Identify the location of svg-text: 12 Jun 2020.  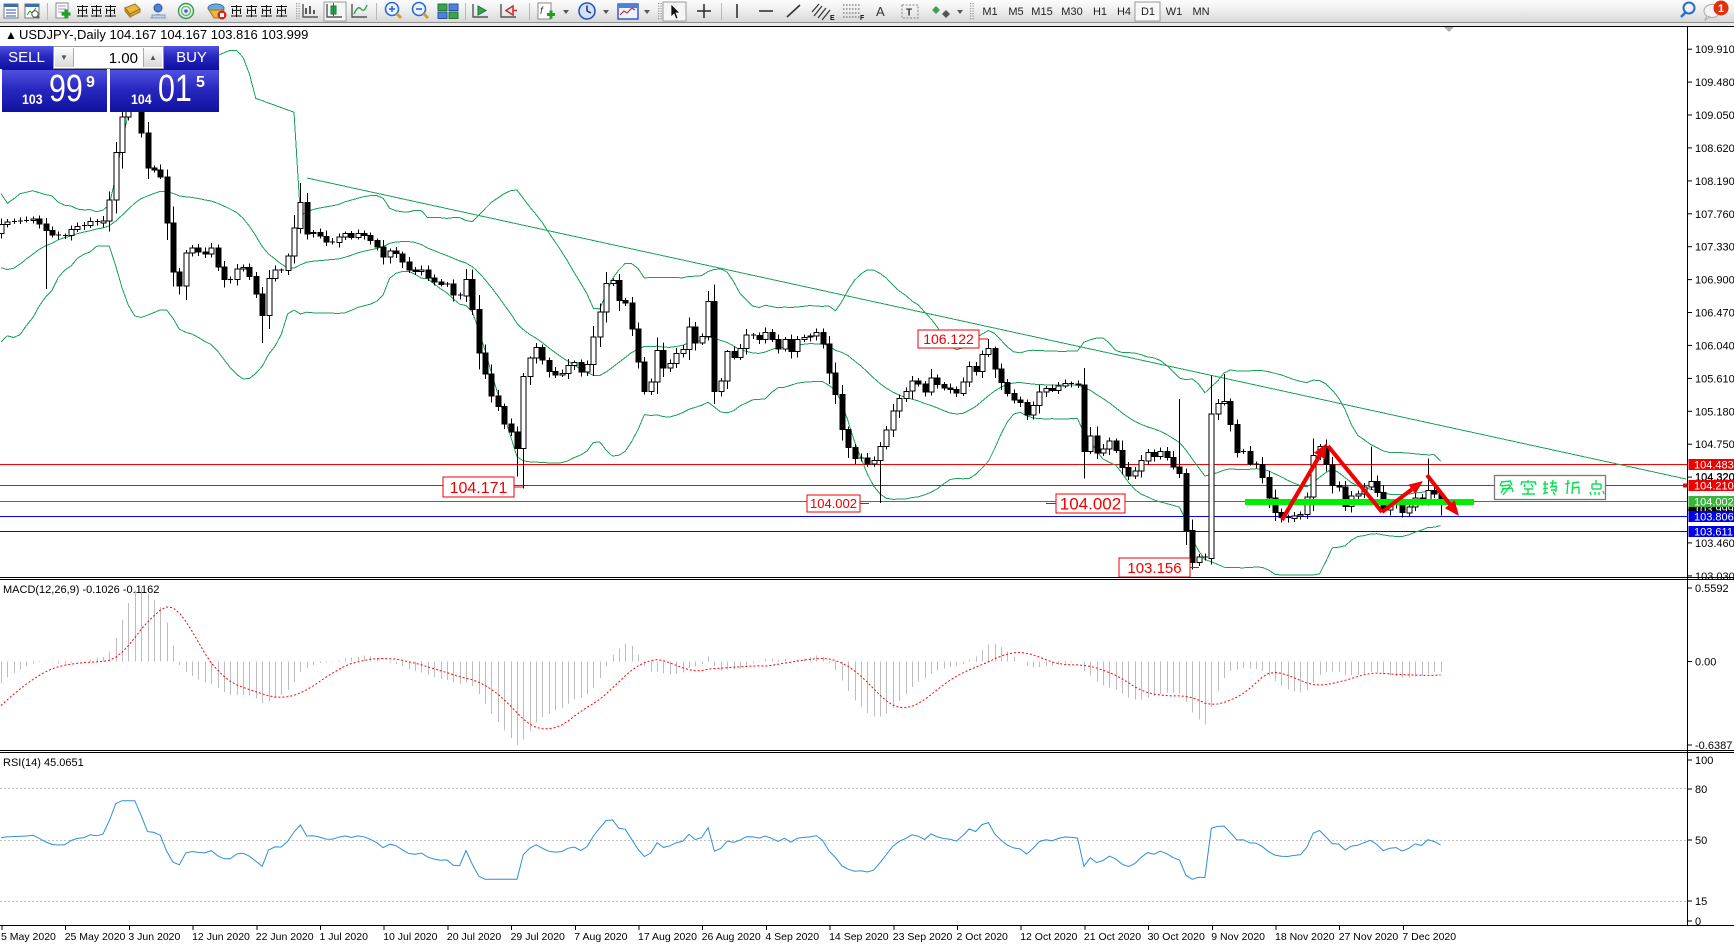
(221, 937).